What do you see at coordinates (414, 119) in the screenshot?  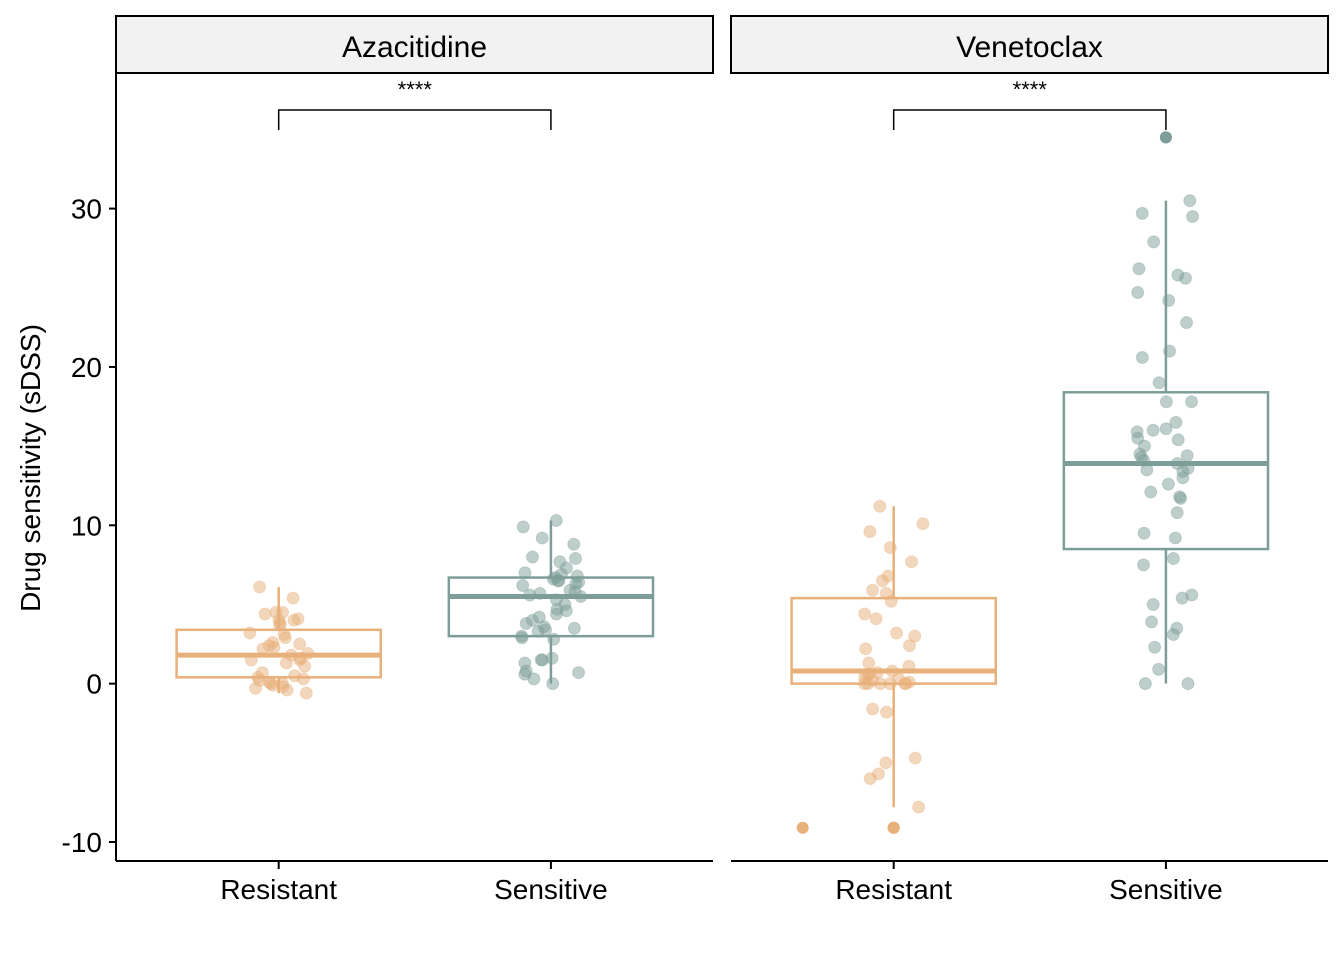 I see `significance-bracket` at bounding box center [414, 119].